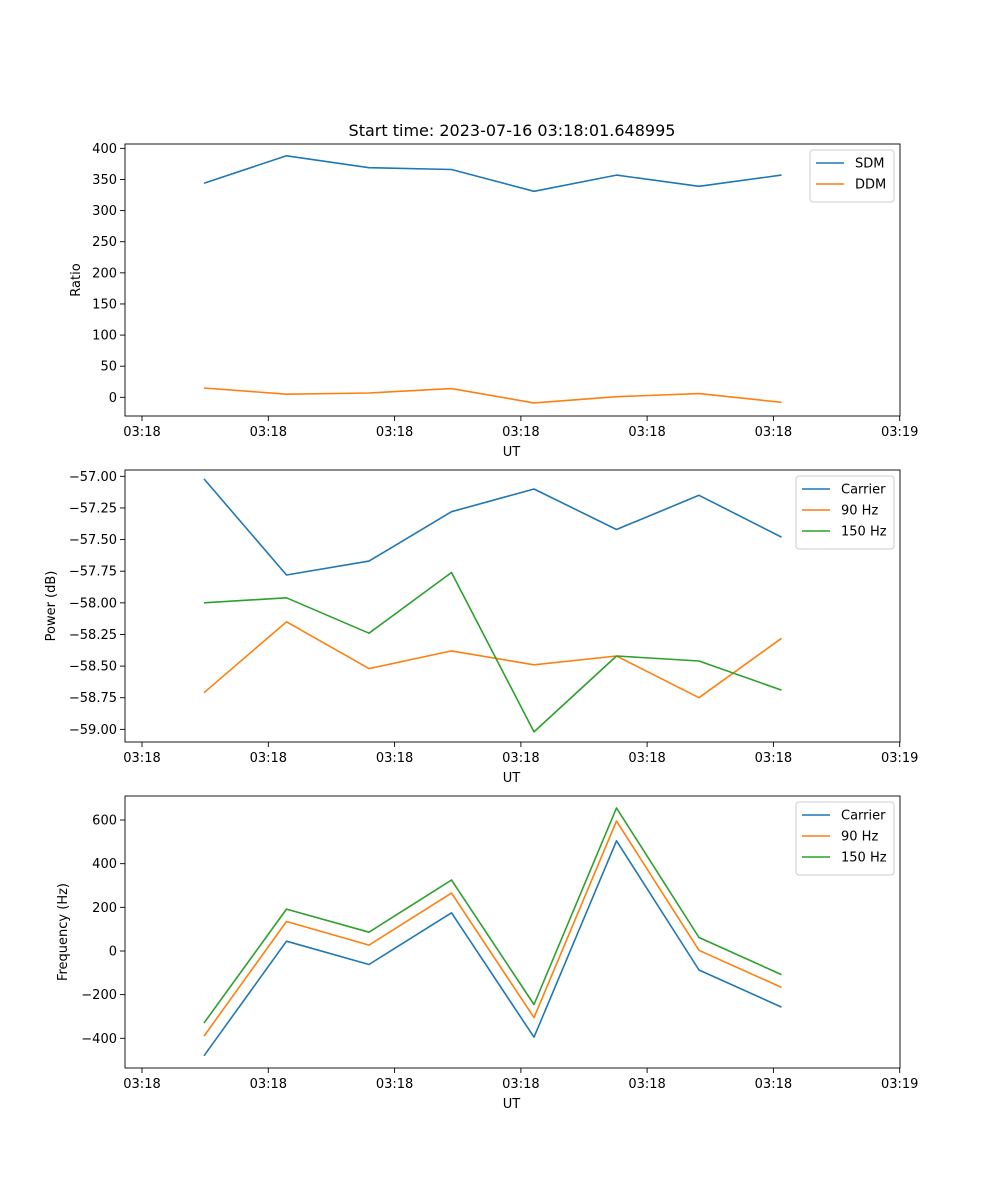 Image resolution: width=1000 pixels, height=1200 pixels. I want to click on y-axis-label: Power (dB), so click(51, 606).